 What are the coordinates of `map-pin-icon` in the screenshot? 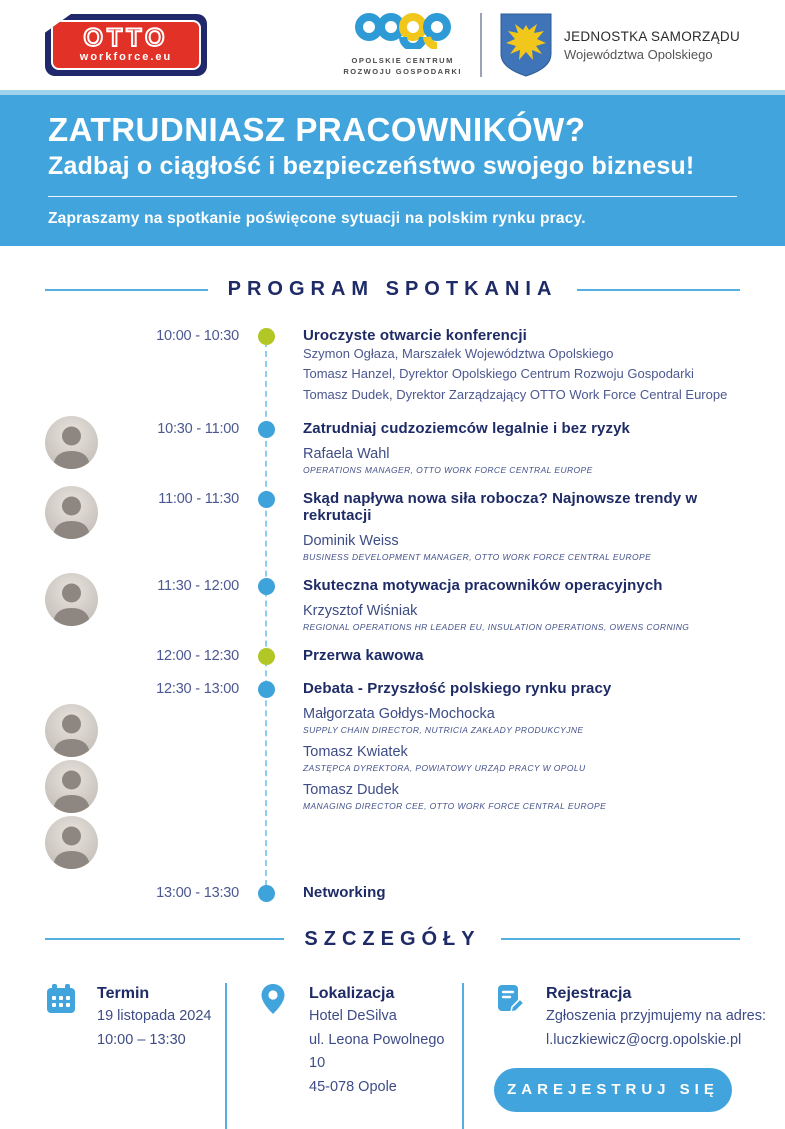 It's located at (273, 998).